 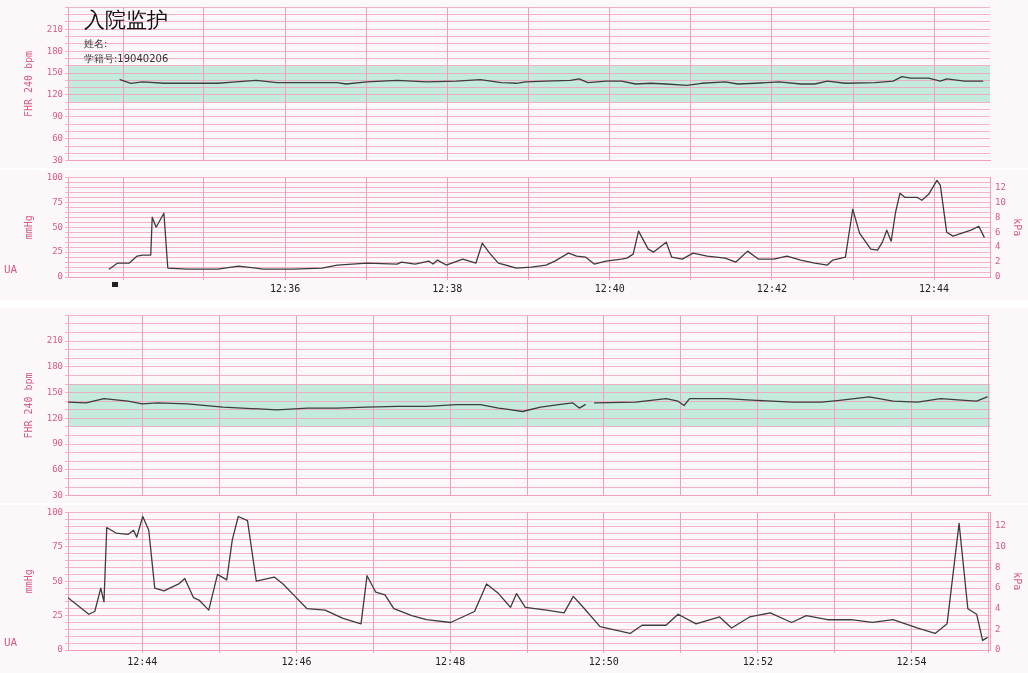 I want to click on x-tick-label: 12:50, so click(x=603, y=661).